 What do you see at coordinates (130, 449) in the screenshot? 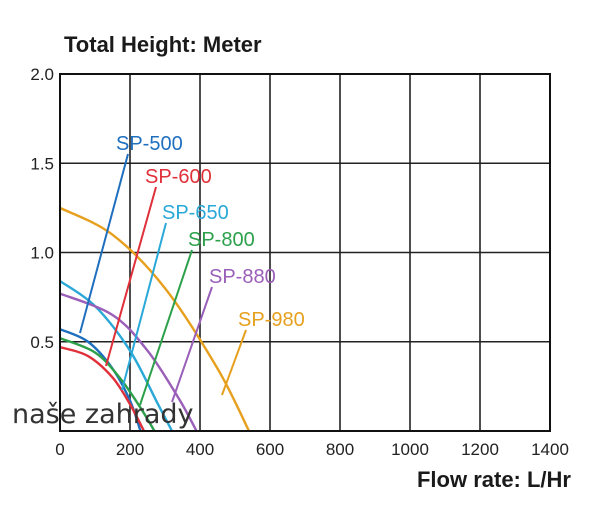
I see `x-tick-label: 200` at bounding box center [130, 449].